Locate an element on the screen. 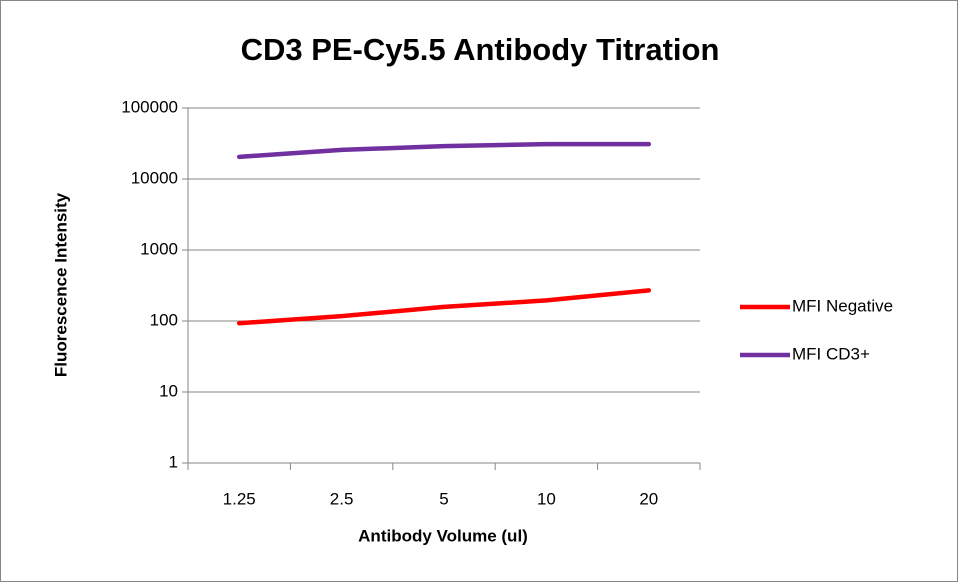  y-tick-label: 10 is located at coordinates (168, 390).